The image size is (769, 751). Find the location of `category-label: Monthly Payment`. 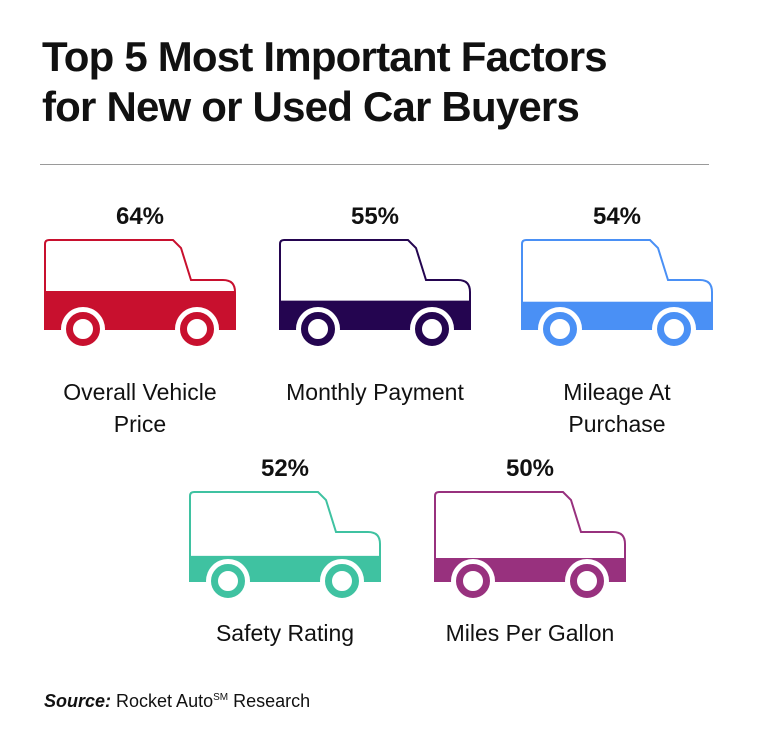

category-label: Monthly Payment is located at coordinates (375, 392).